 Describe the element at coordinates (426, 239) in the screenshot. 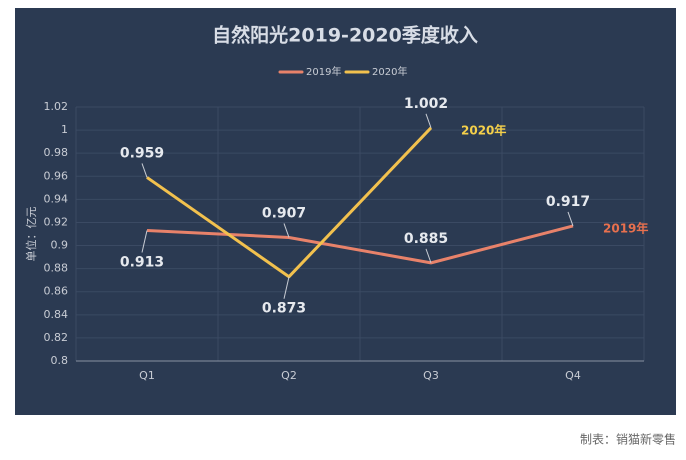

I see `data-label: 0.885` at that location.